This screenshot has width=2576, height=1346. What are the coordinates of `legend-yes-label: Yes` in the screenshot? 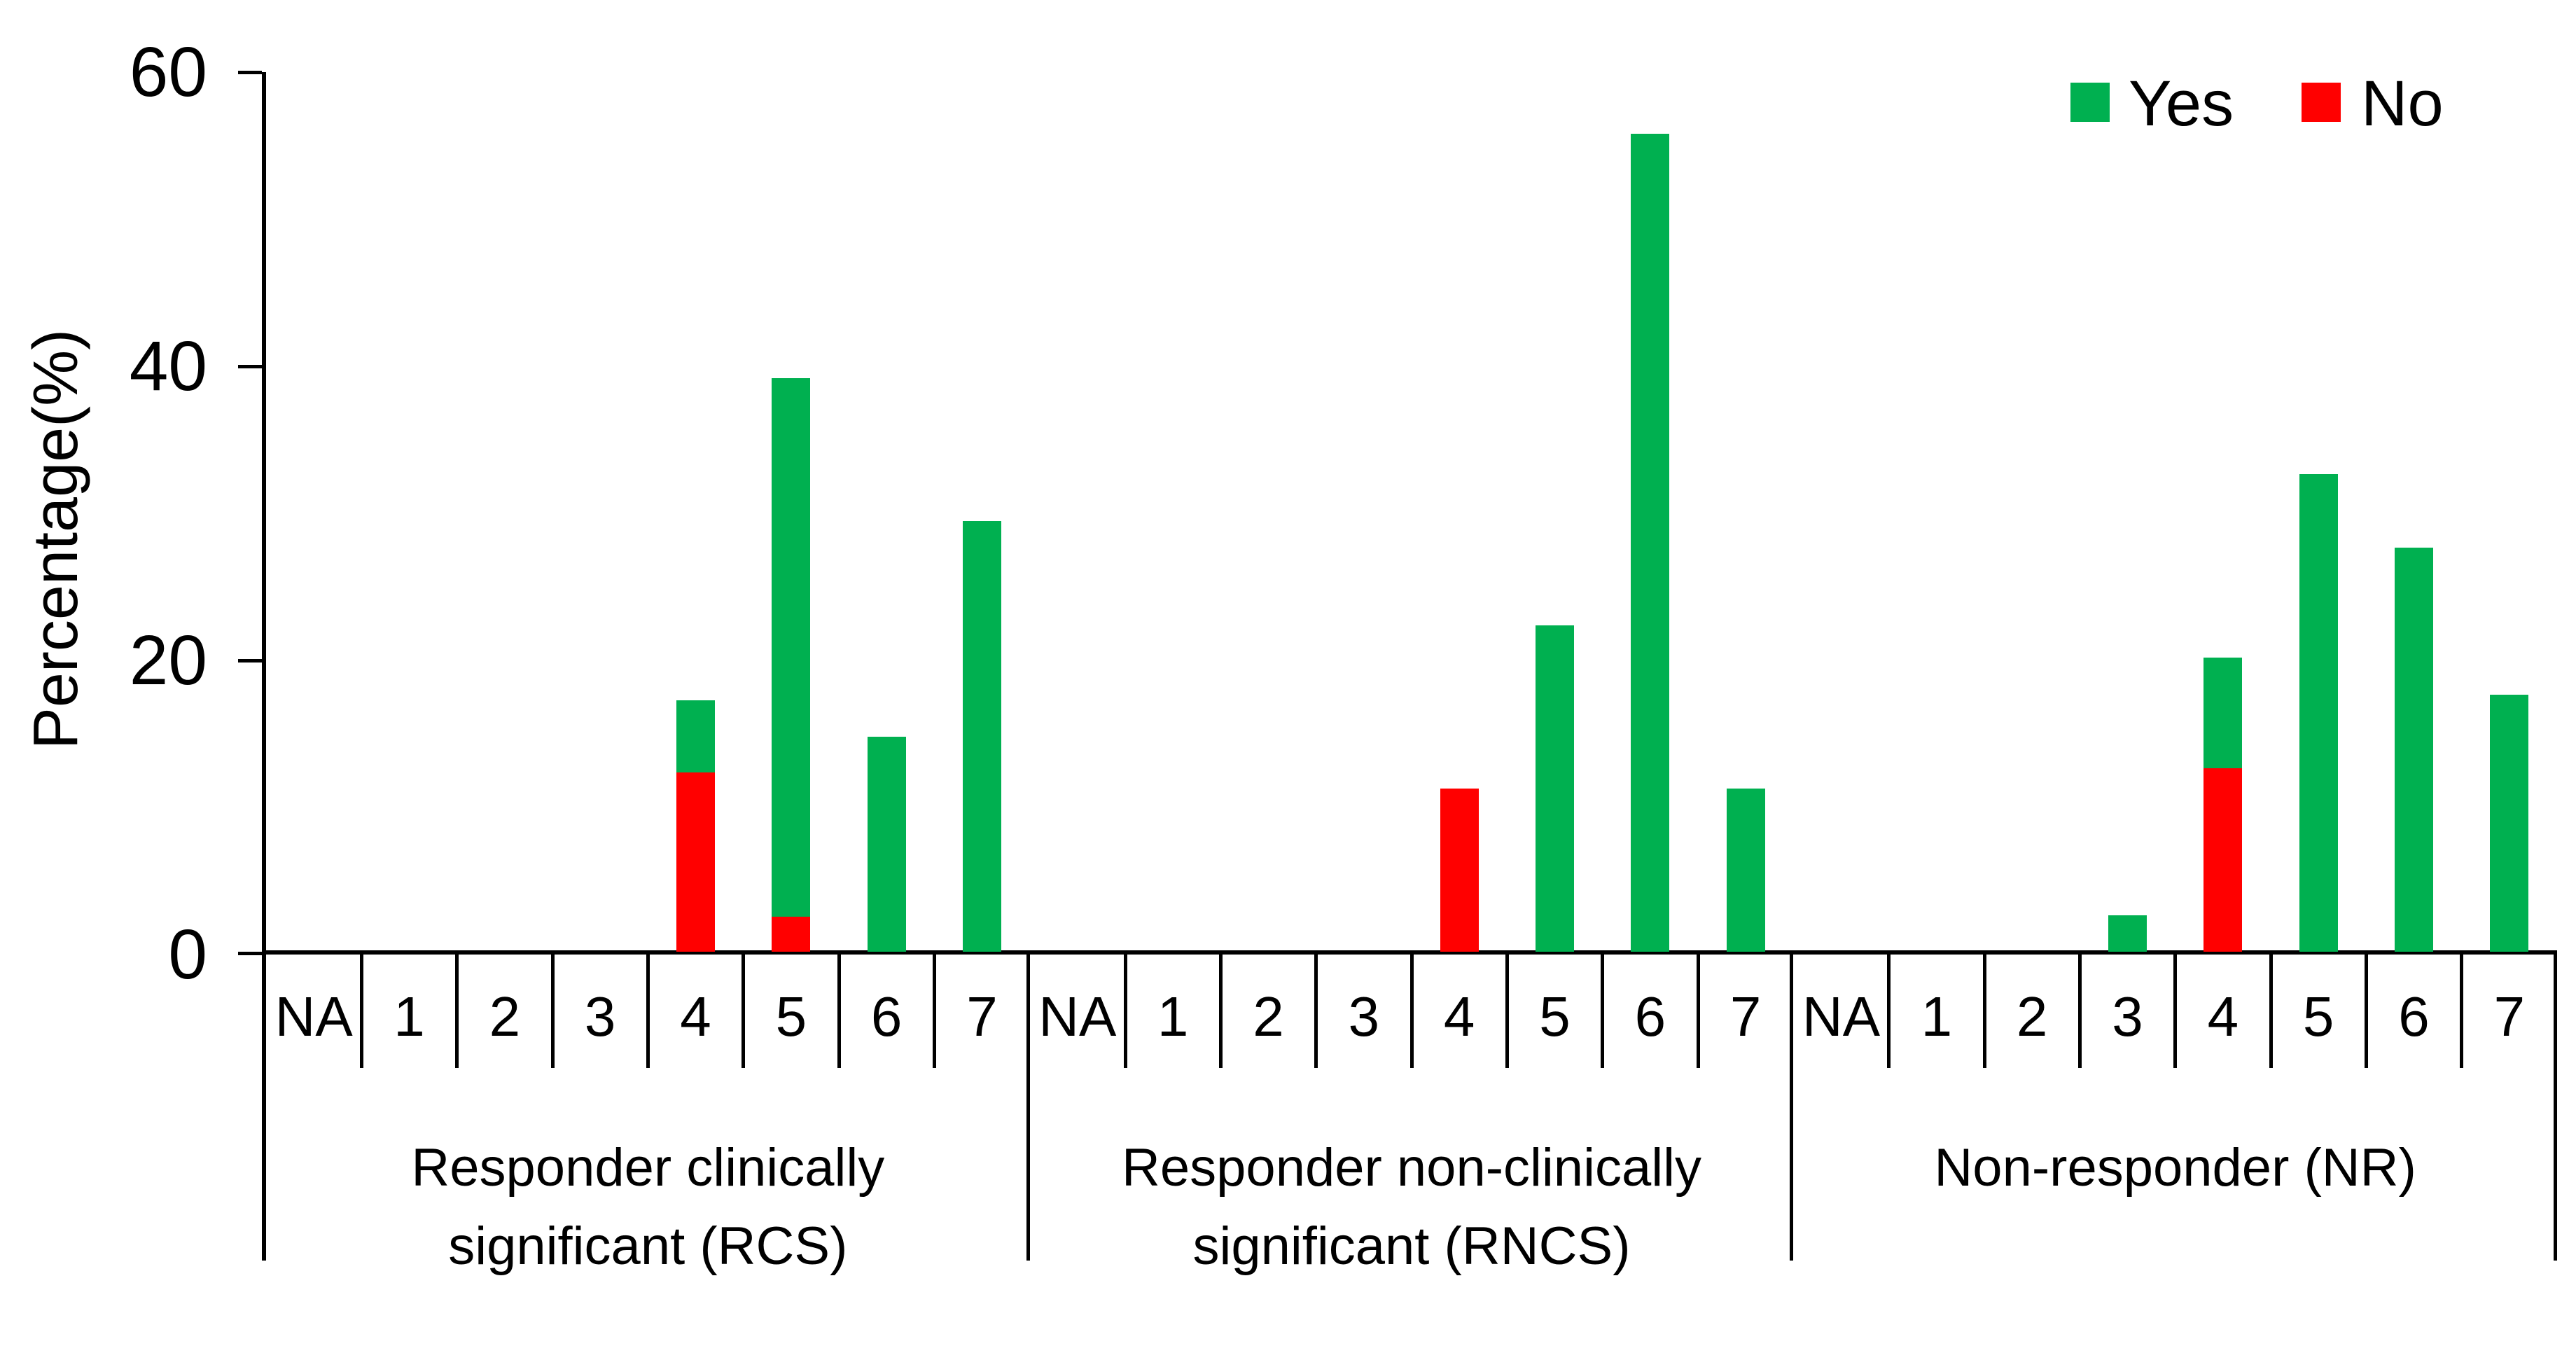 It's located at (2181, 103).